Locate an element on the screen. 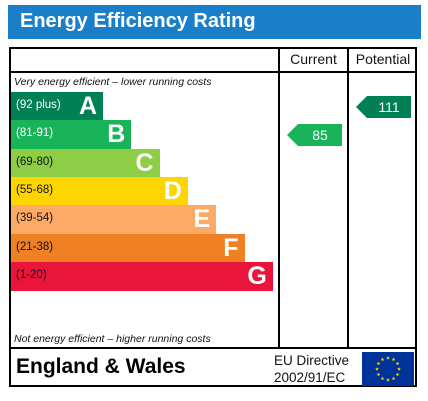 The height and width of the screenshot is (401, 428). potential-rating-arrow: 111 is located at coordinates (383, 106).